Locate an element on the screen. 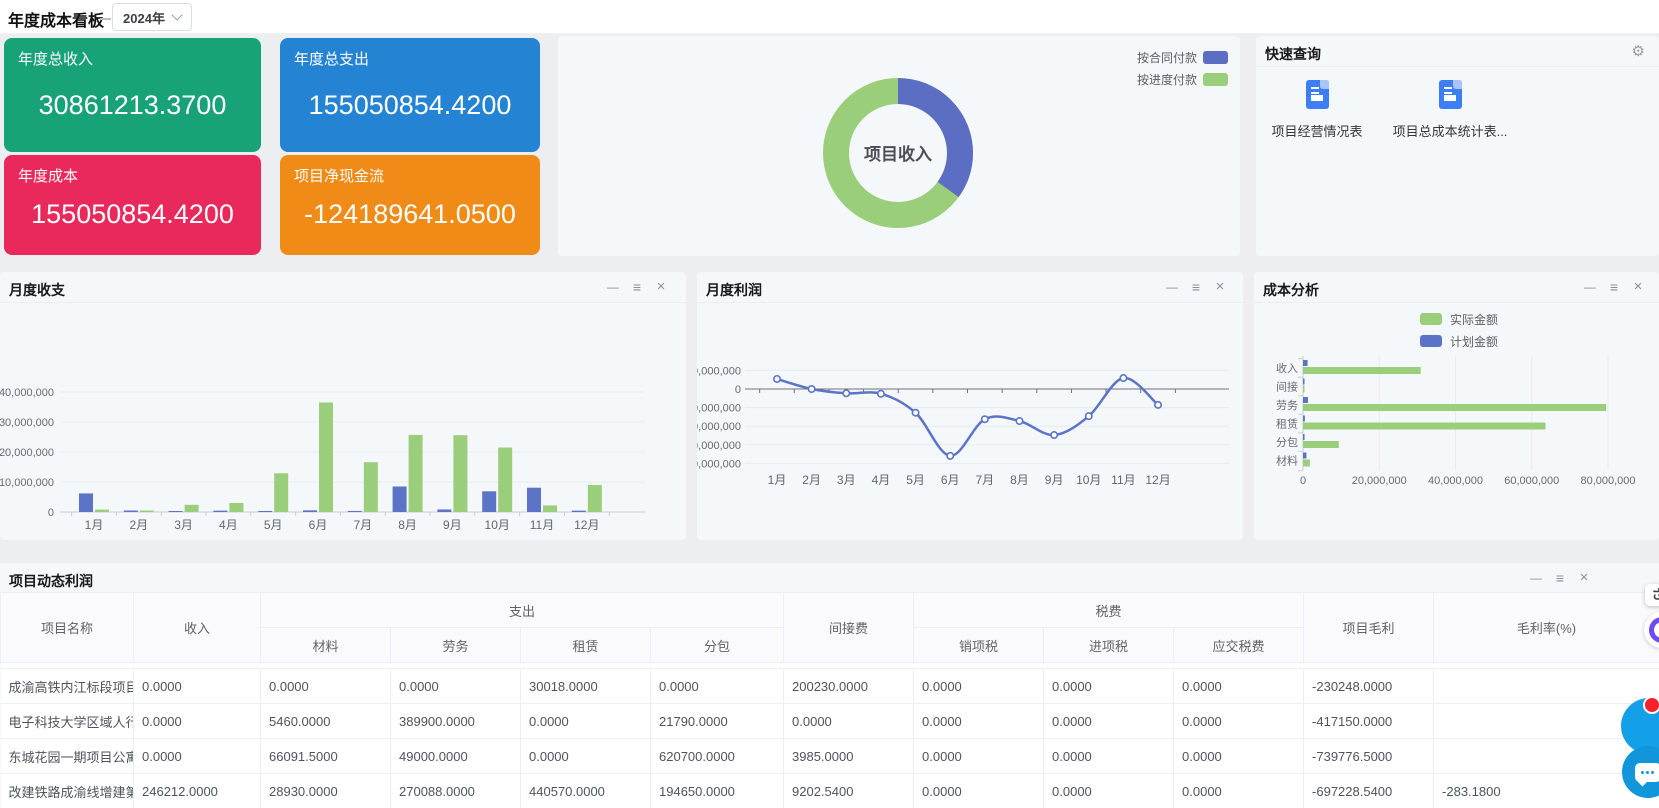  column-subheader: 劳务 is located at coordinates (455, 645).